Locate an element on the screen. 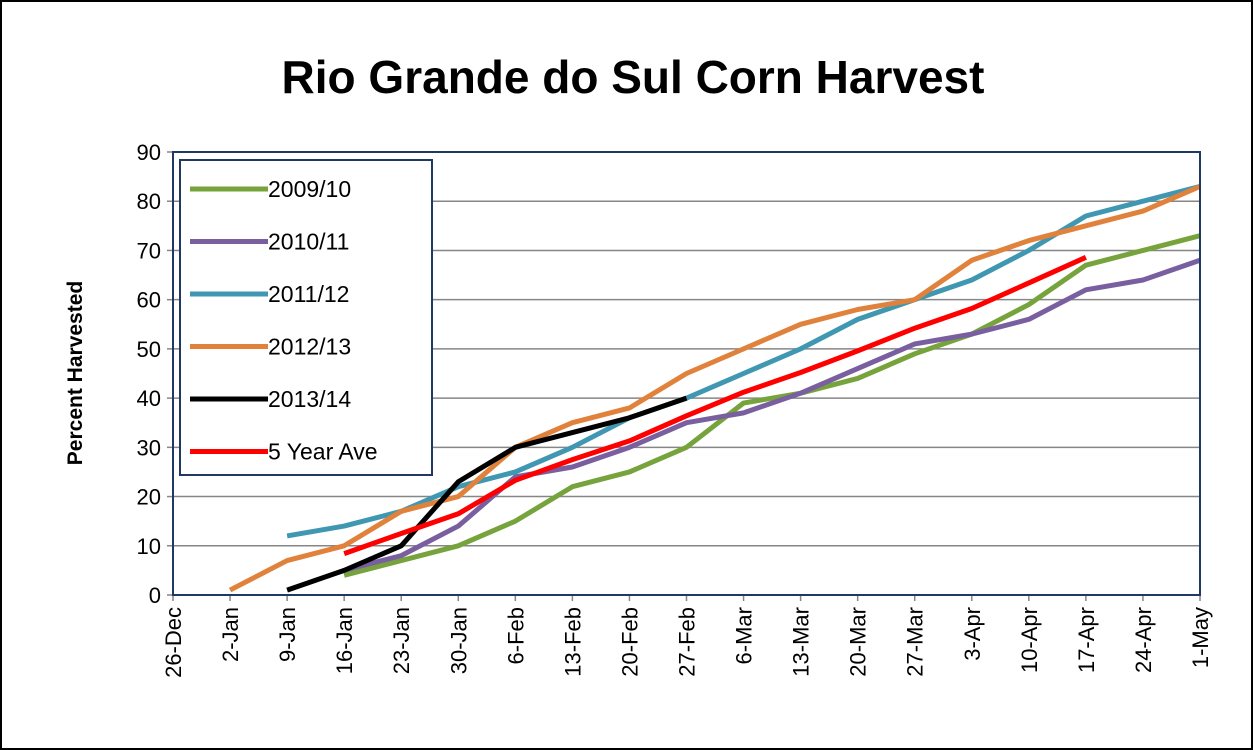 Image resolution: width=1253 pixels, height=750 pixels. chart-title: Rio Grande do Sul Corn Harvest is located at coordinates (633, 77).